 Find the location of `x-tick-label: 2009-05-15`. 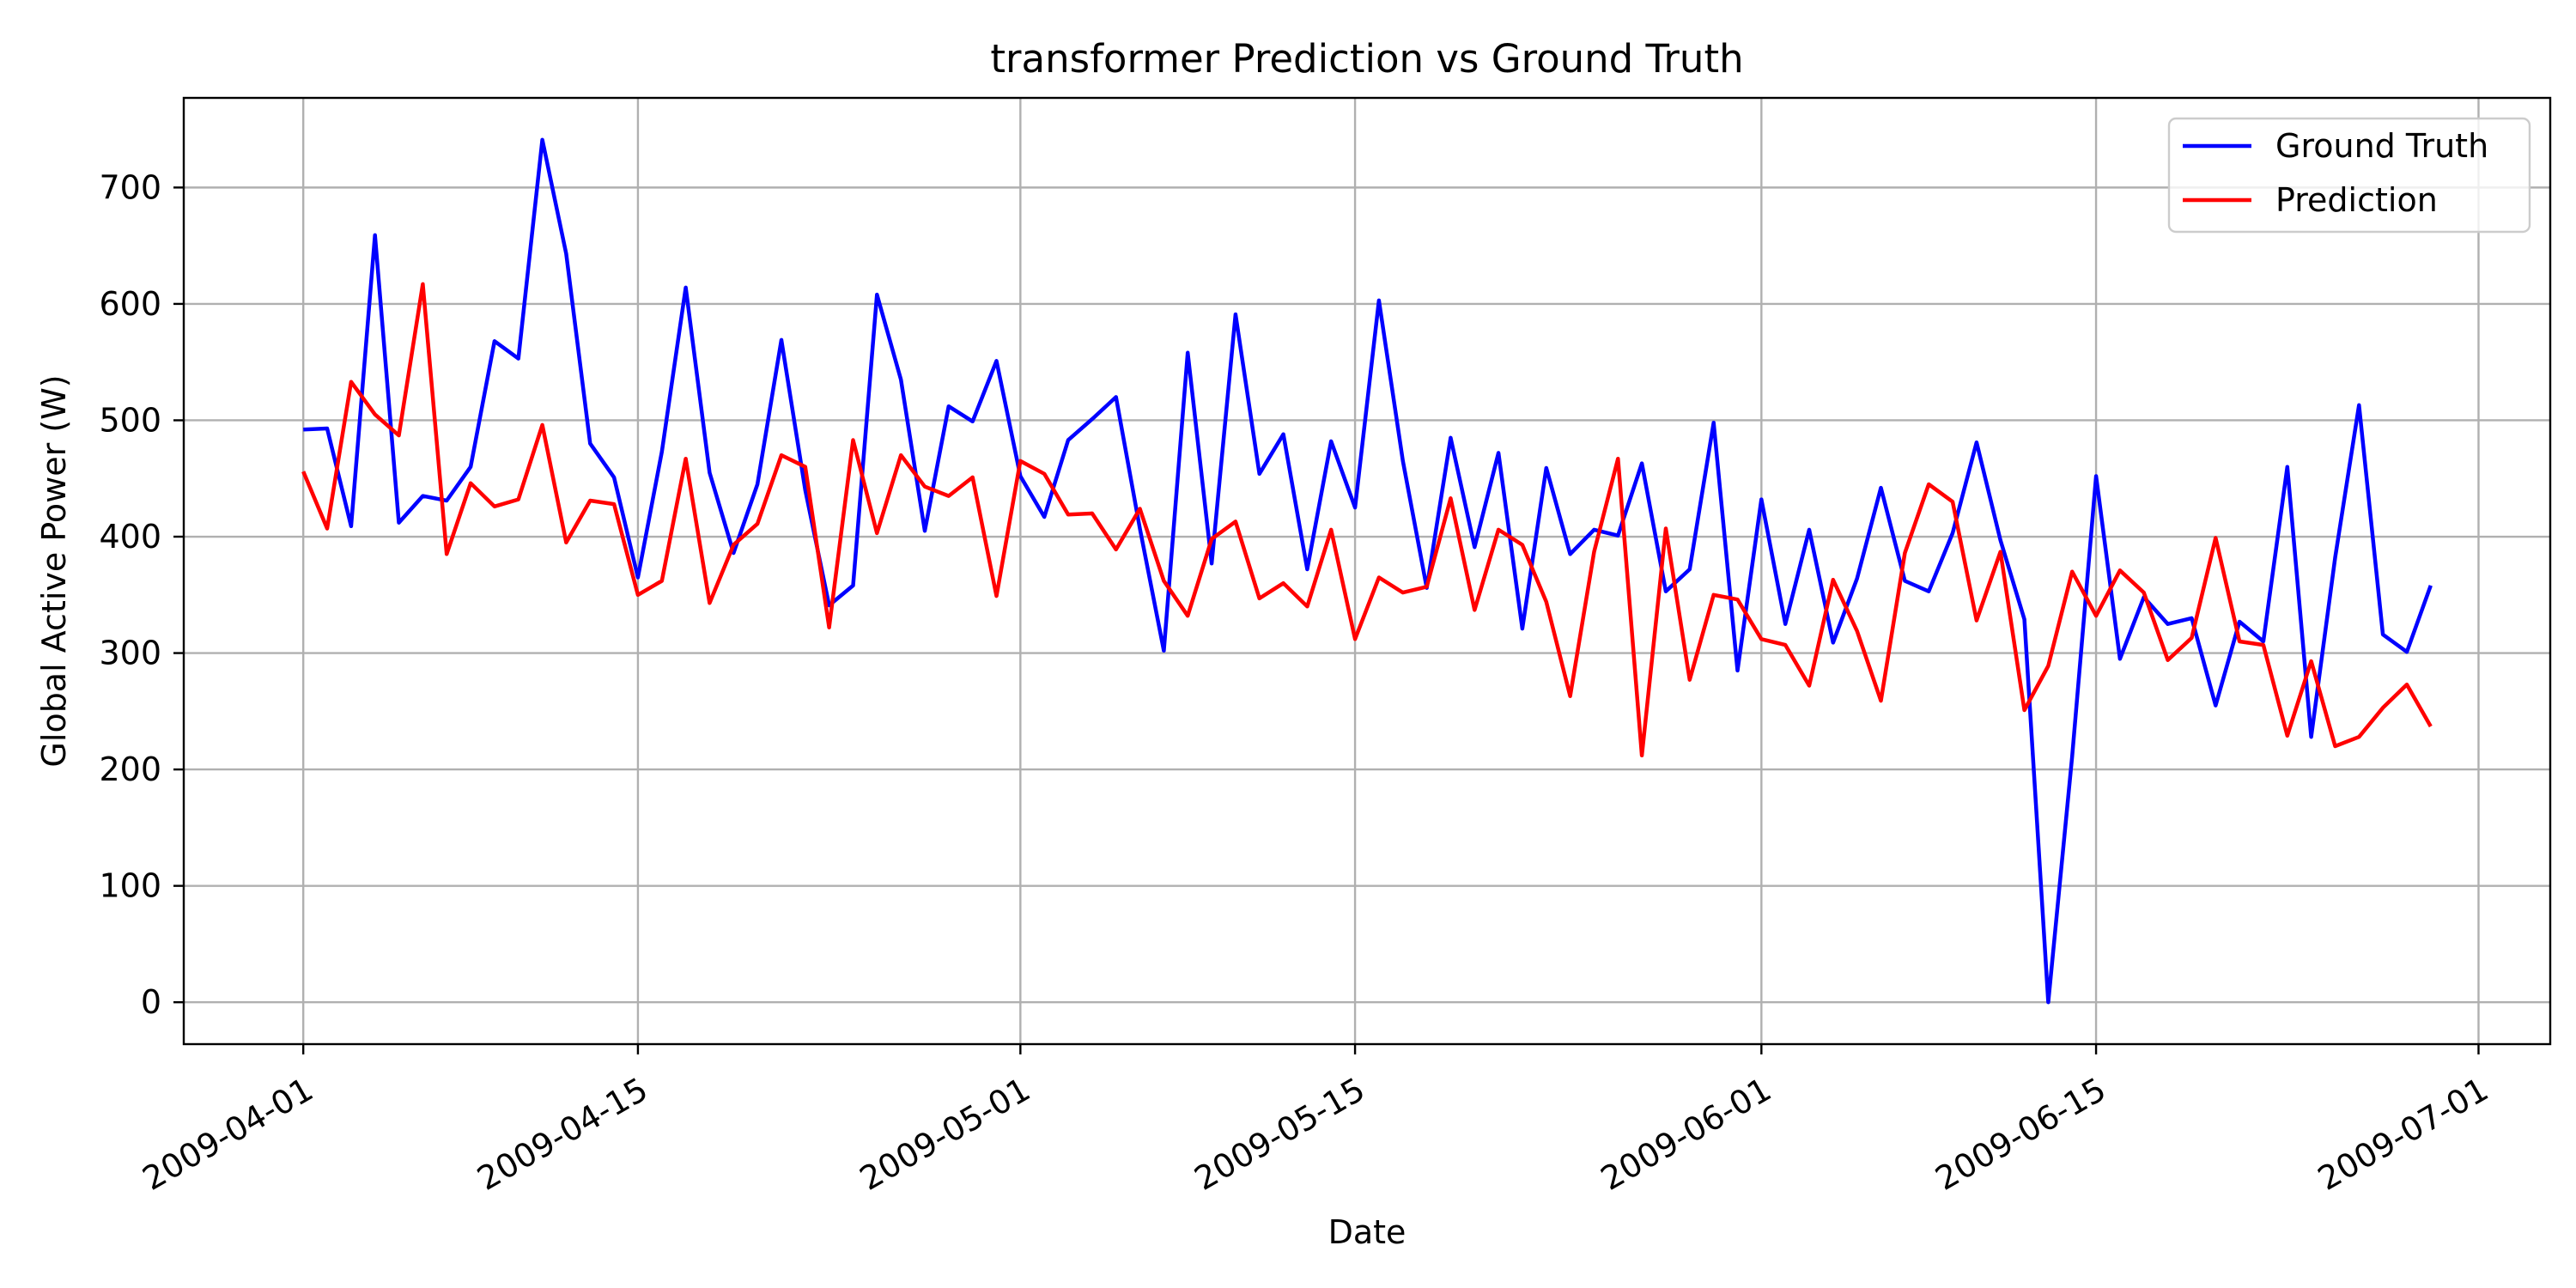

x-tick-label: 2009-05-15 is located at coordinates (1279, 1134).